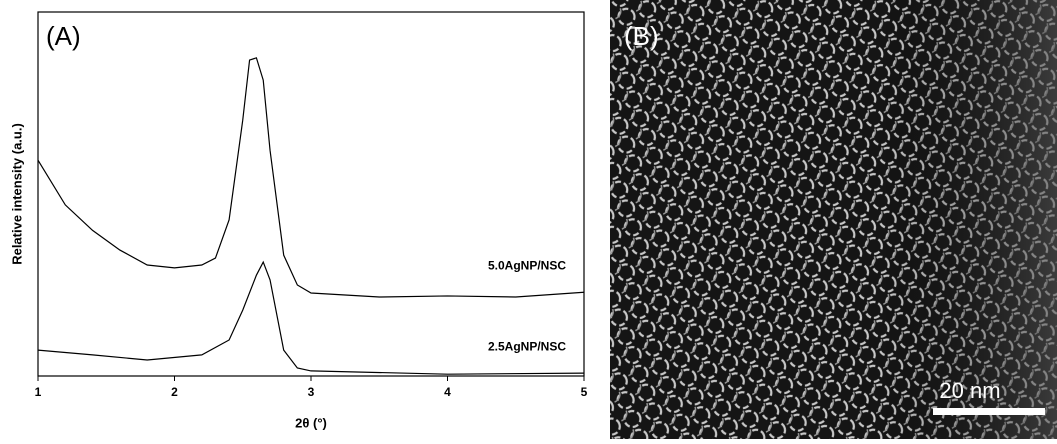 The image size is (1057, 444). I want to click on line-series, so click(311, 317).